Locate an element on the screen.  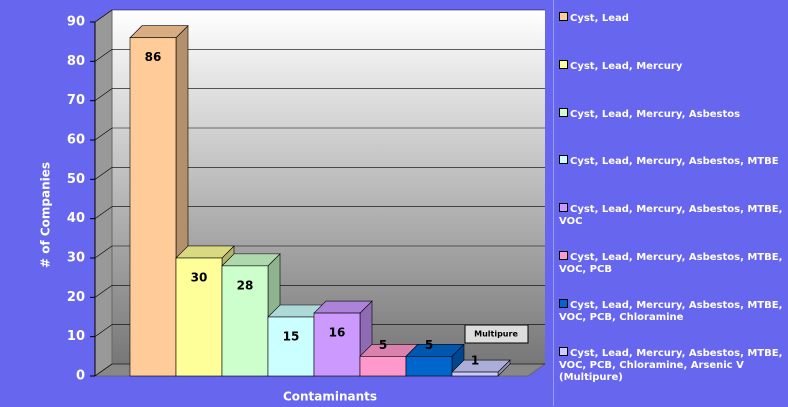
y-tick-label: 70 is located at coordinates (76, 100).